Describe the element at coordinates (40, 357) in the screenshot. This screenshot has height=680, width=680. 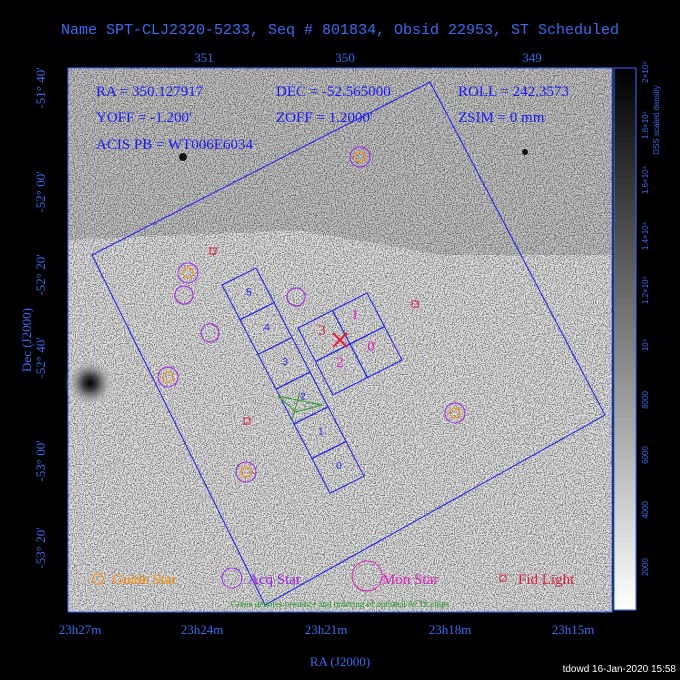
I see `left-tick-label: -52° 40'` at that location.